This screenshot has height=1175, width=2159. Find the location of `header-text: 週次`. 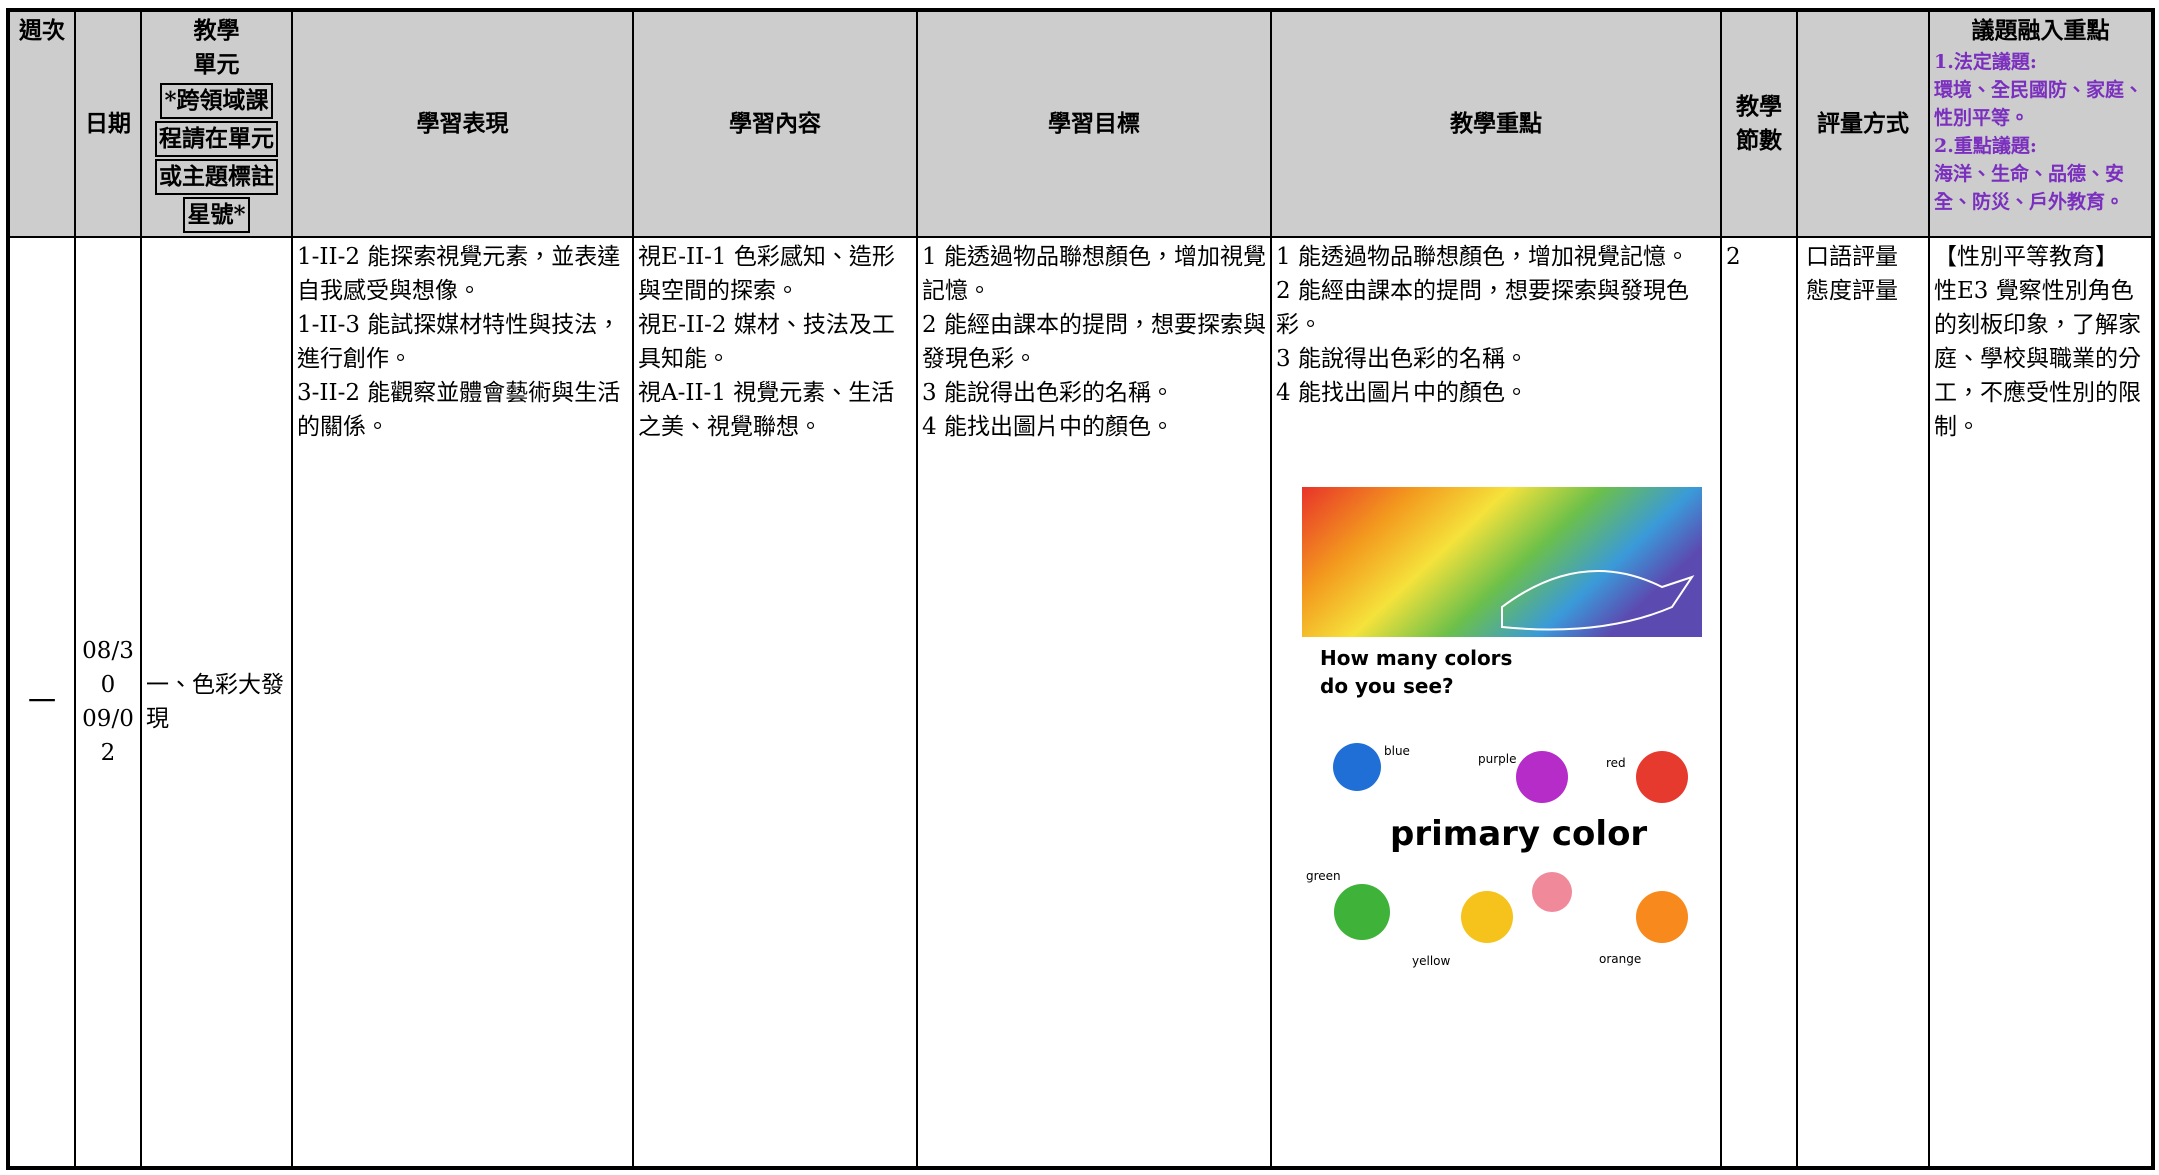

header-text: 週次 is located at coordinates (42, 30).